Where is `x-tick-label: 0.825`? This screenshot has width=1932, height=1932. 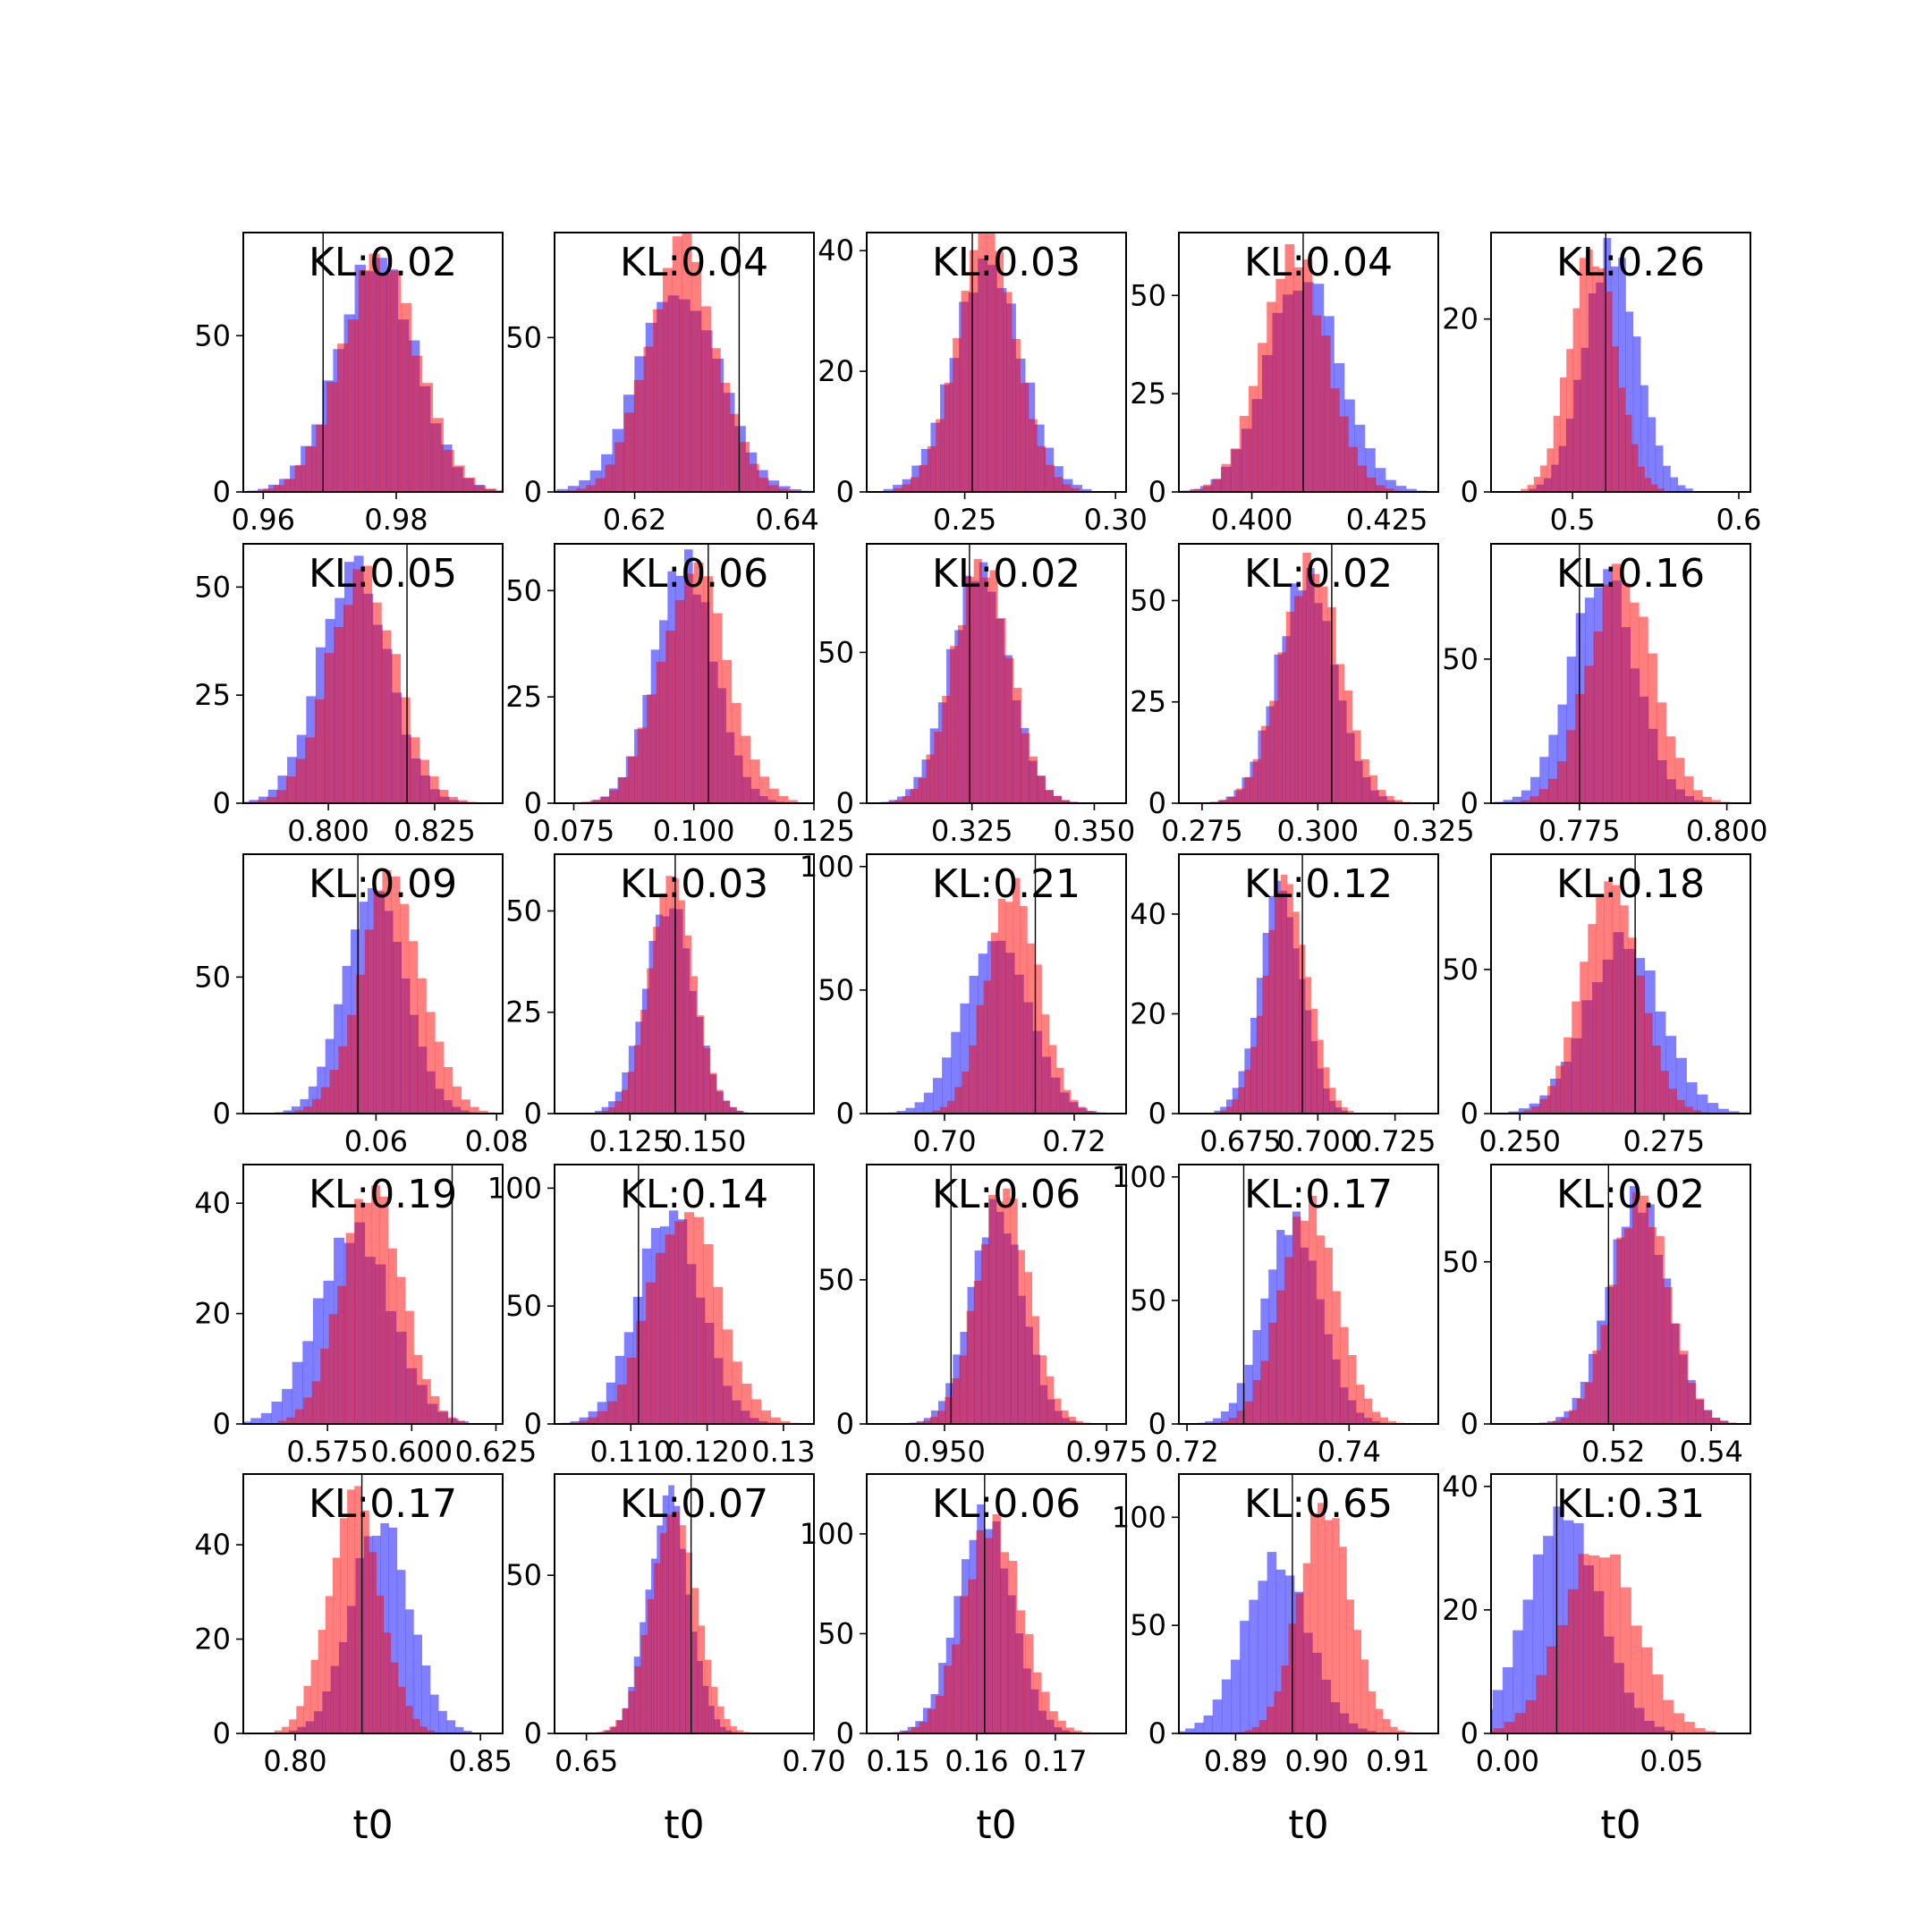
x-tick-label: 0.825 is located at coordinates (435, 831).